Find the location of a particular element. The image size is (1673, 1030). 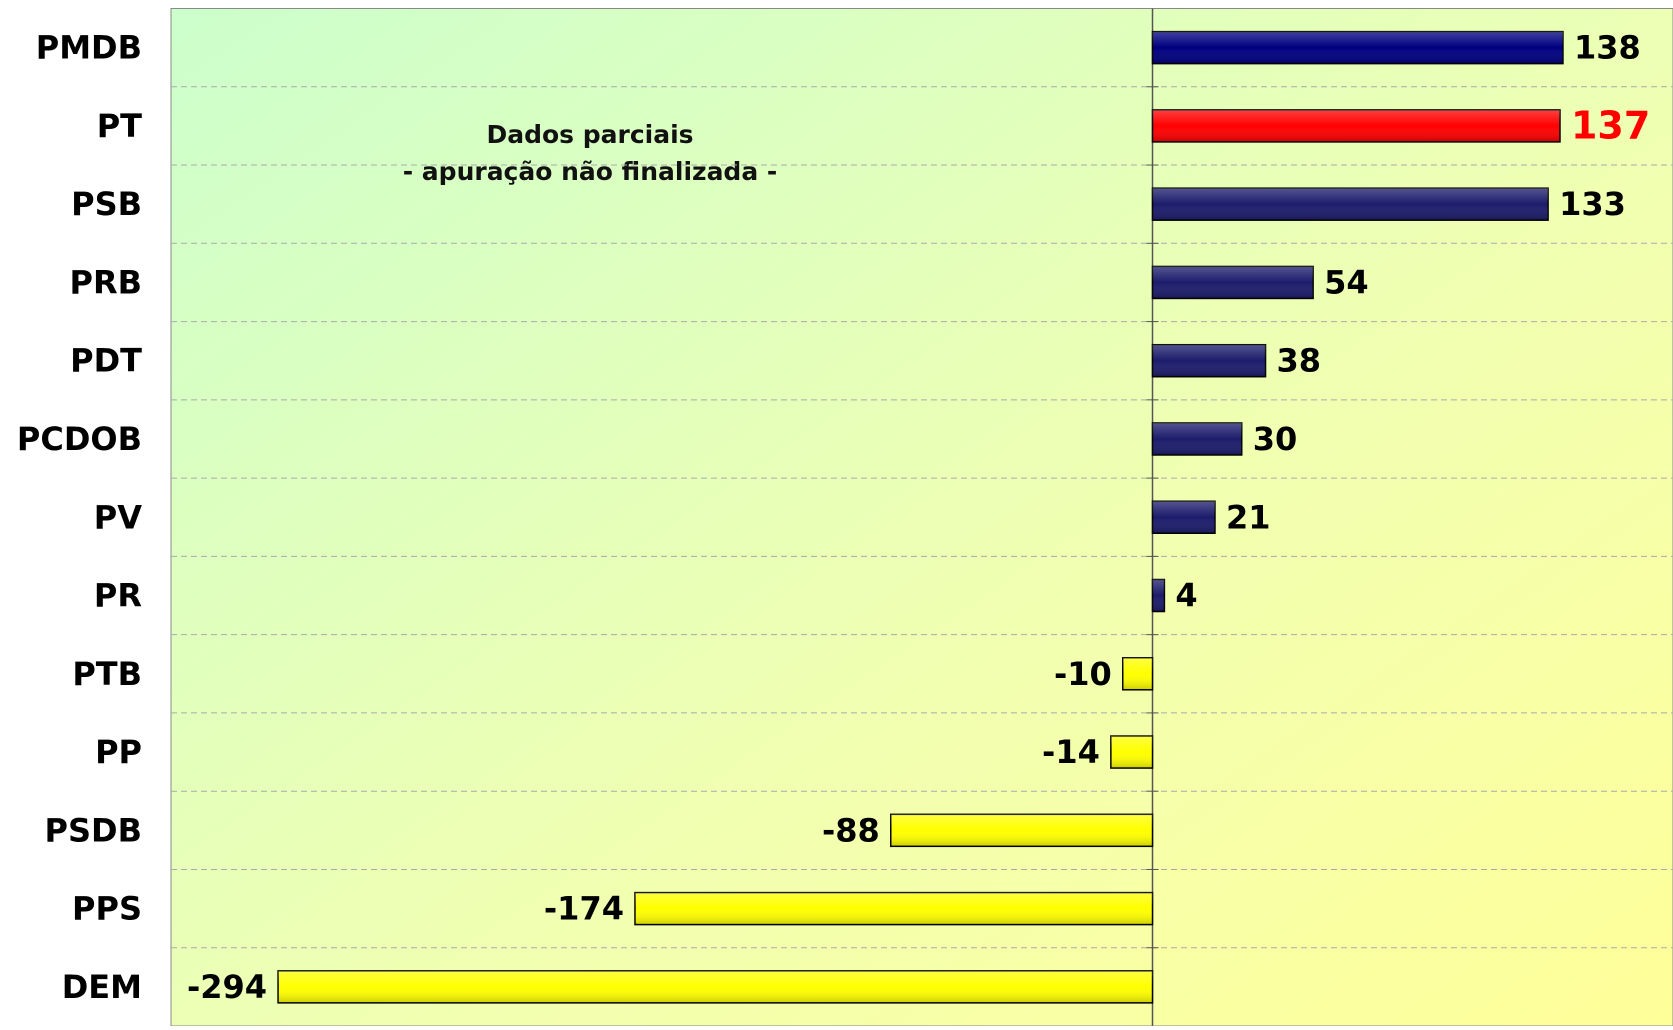

value-label: 38 is located at coordinates (1299, 361).